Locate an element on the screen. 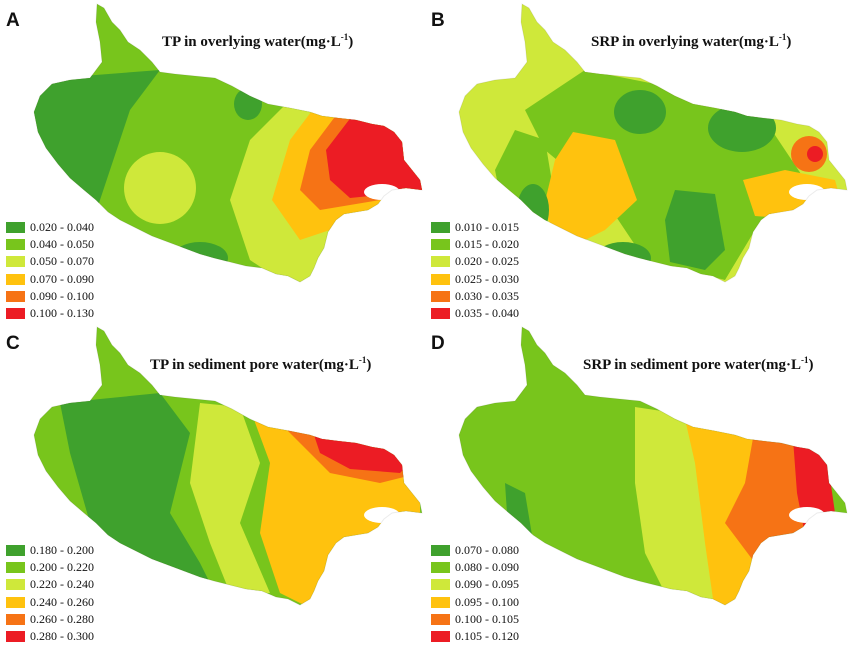 This screenshot has height=646, width=850. legend-item: 0.260 - 0.280 is located at coordinates (50, 619).